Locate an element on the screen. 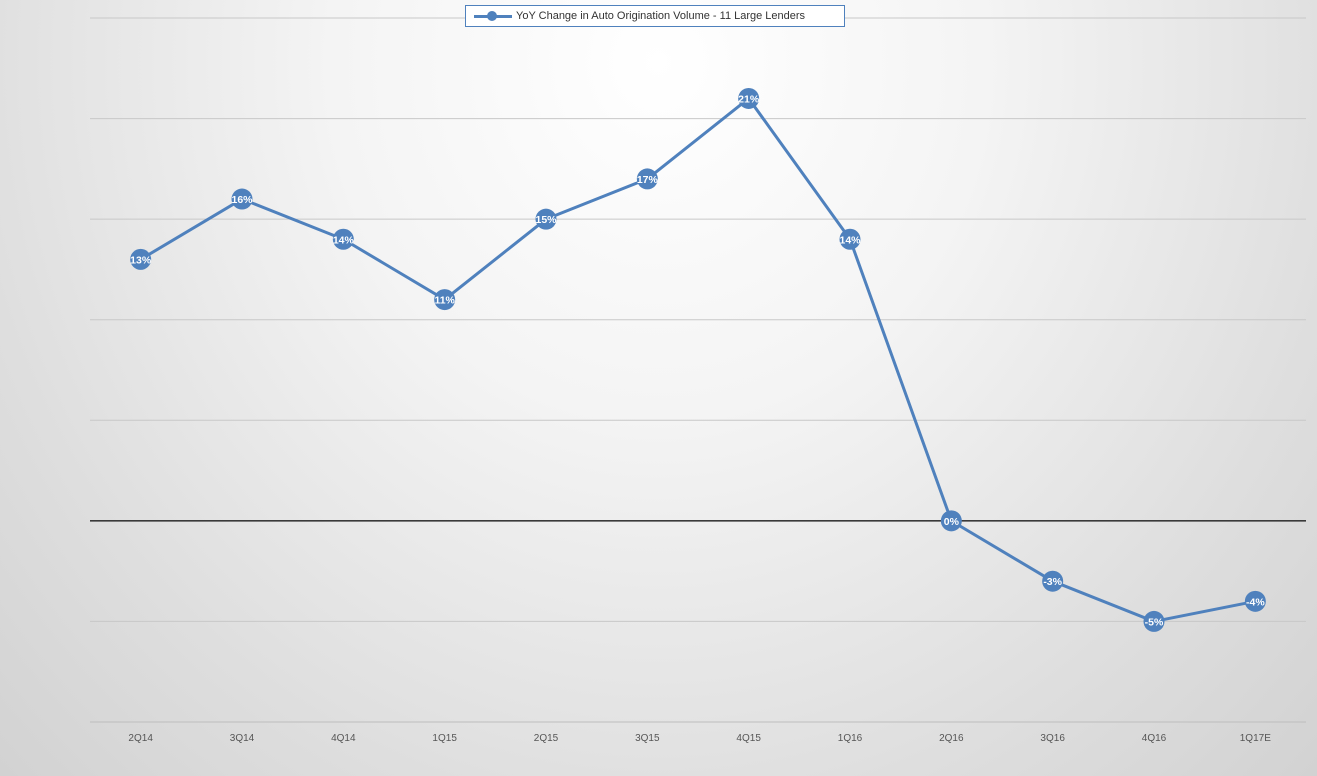 The height and width of the screenshot is (776, 1317). data-label: 0% is located at coordinates (952, 522).